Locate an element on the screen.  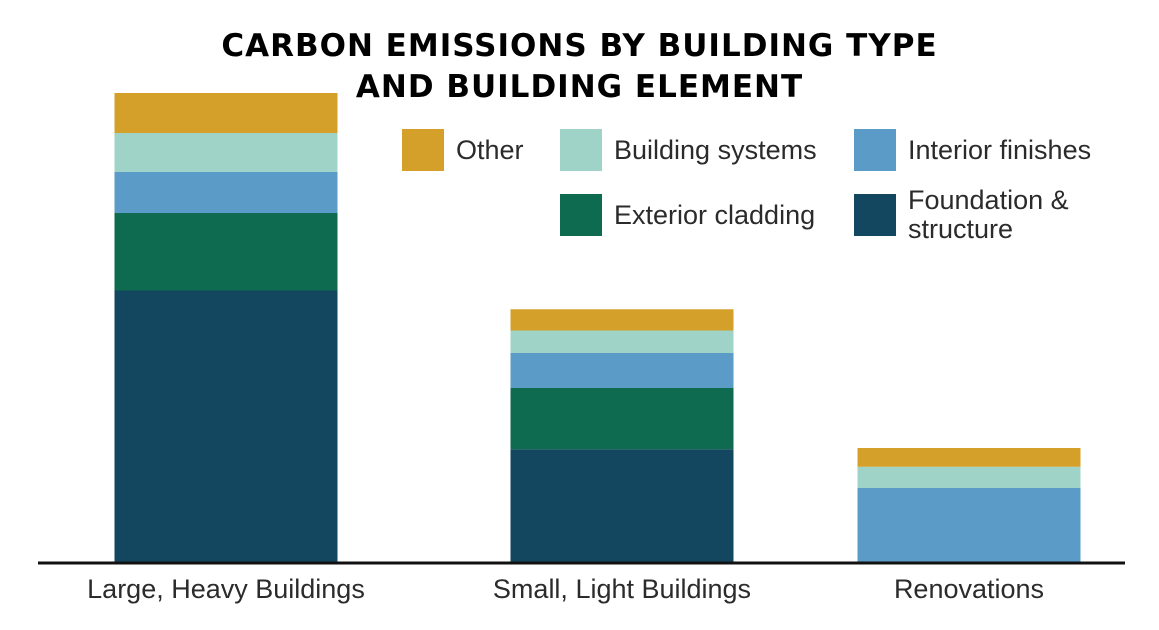
bar-segment-renovations-other is located at coordinates (969, 457).